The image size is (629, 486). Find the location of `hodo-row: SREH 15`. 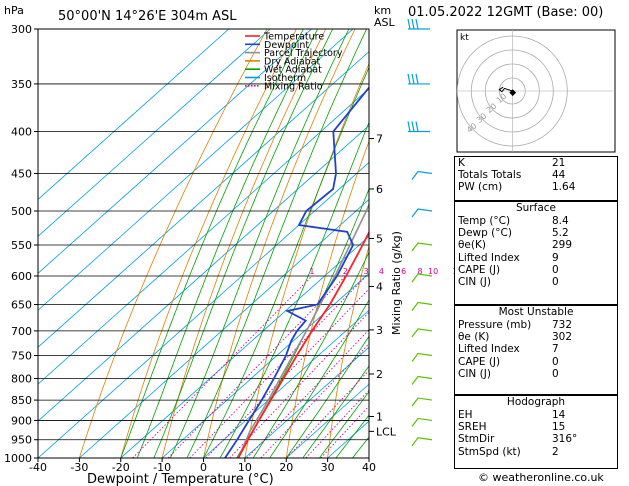

hodo-row: SREH 15 is located at coordinates (512, 427).